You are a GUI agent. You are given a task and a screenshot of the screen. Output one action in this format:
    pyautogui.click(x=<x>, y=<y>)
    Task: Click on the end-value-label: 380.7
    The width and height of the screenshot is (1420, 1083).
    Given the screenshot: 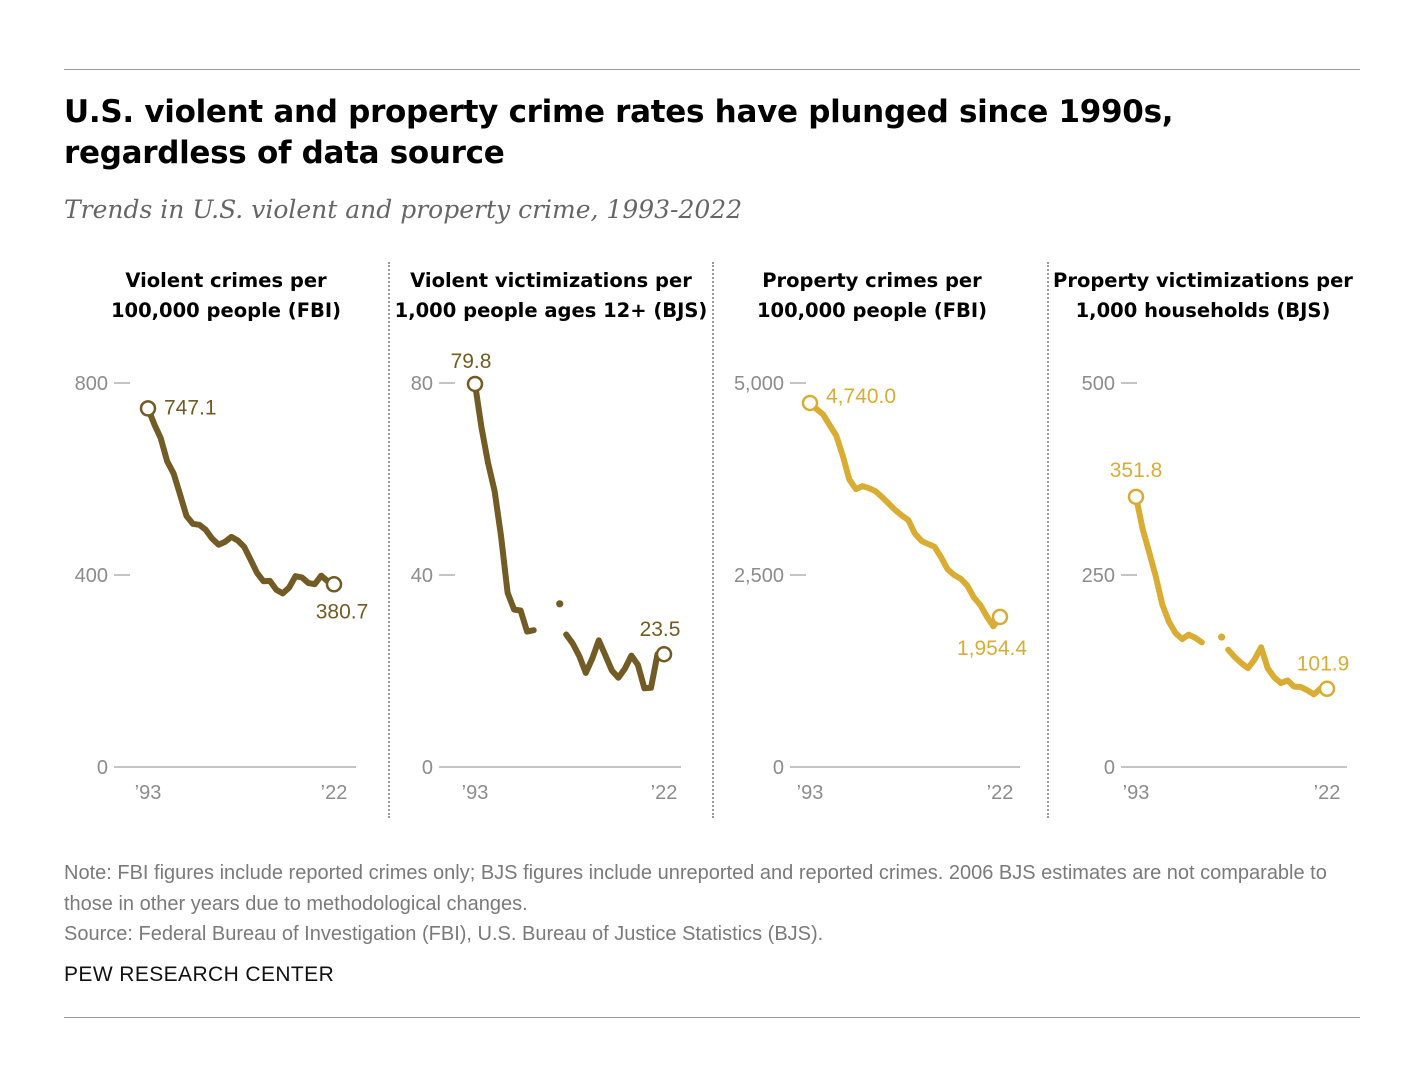 What is the action you would take?
    pyautogui.click(x=342, y=611)
    